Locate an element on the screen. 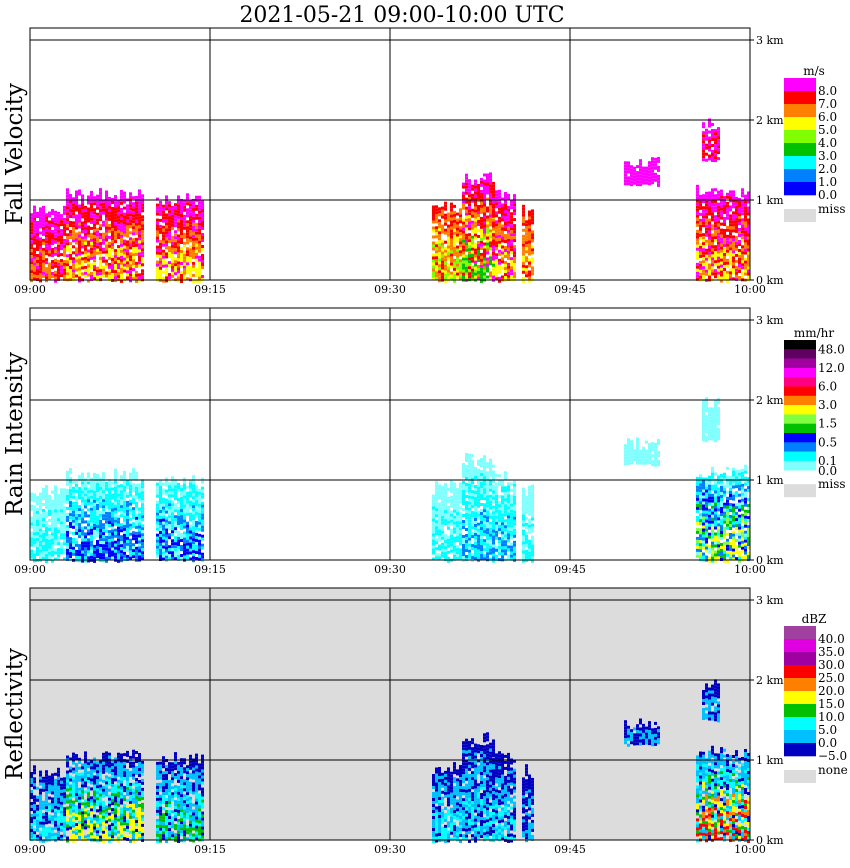  echo-region is located at coordinates (180, 238).